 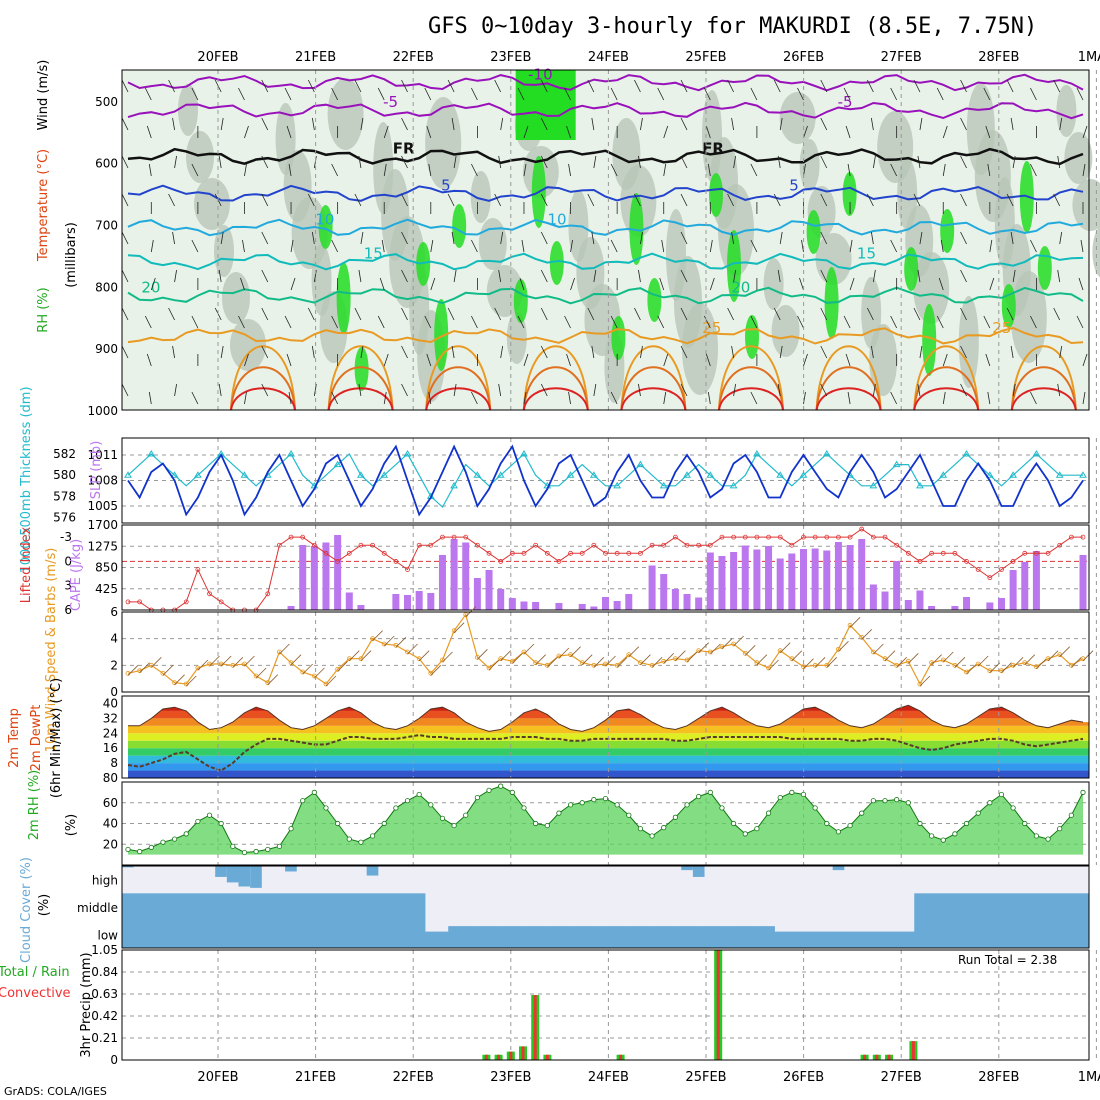 What do you see at coordinates (711, 328) in the screenshot?
I see `isotherm-label: 25` at bounding box center [711, 328].